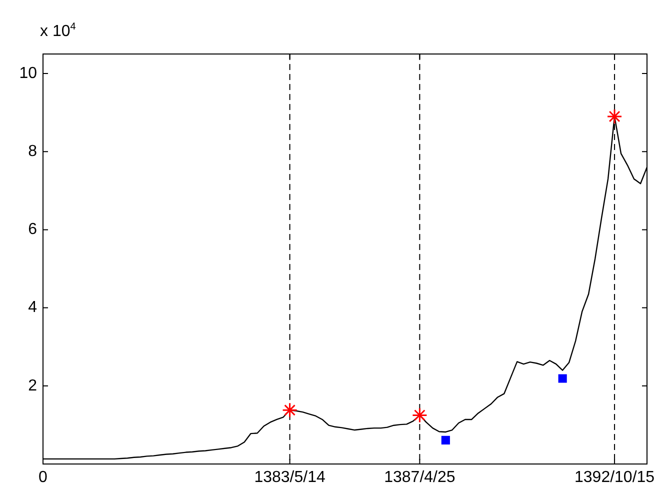  I want to click on x-tick-label: 1392/10/15, so click(614, 477).